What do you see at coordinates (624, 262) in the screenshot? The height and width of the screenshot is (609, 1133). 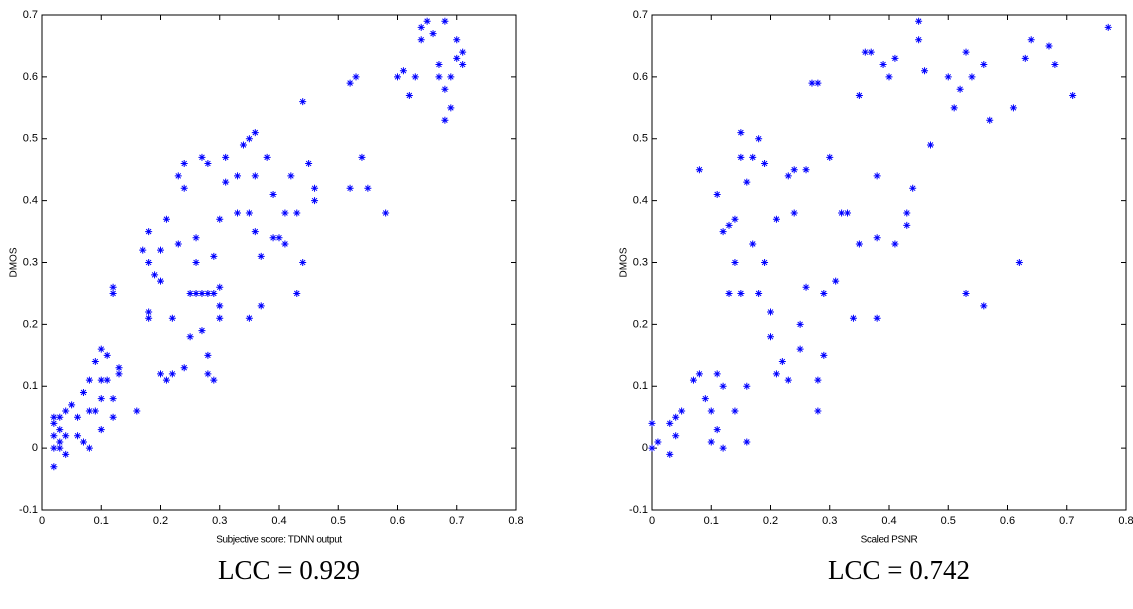 I see `y-axis-label: DMOS` at bounding box center [624, 262].